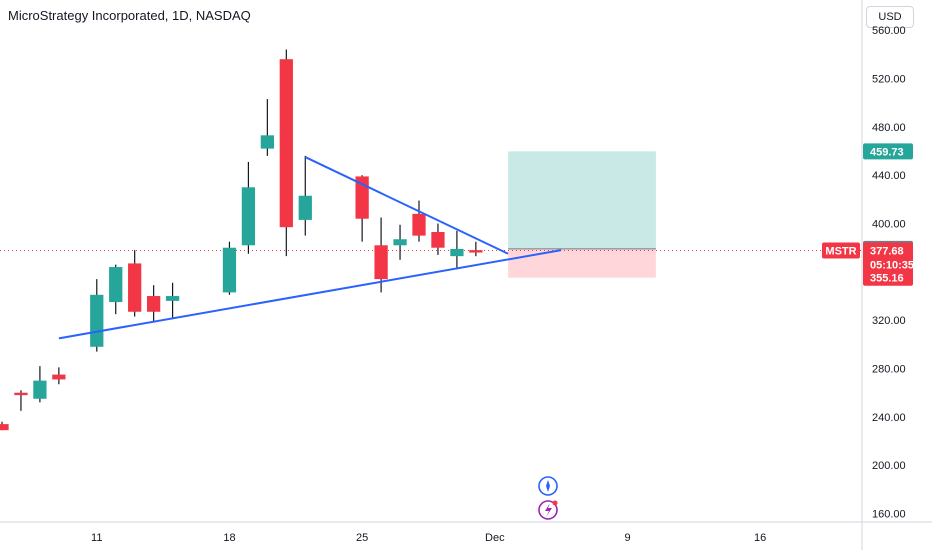 The image size is (932, 550). Describe the element at coordinates (548, 498) in the screenshot. I see `indicators` at that location.